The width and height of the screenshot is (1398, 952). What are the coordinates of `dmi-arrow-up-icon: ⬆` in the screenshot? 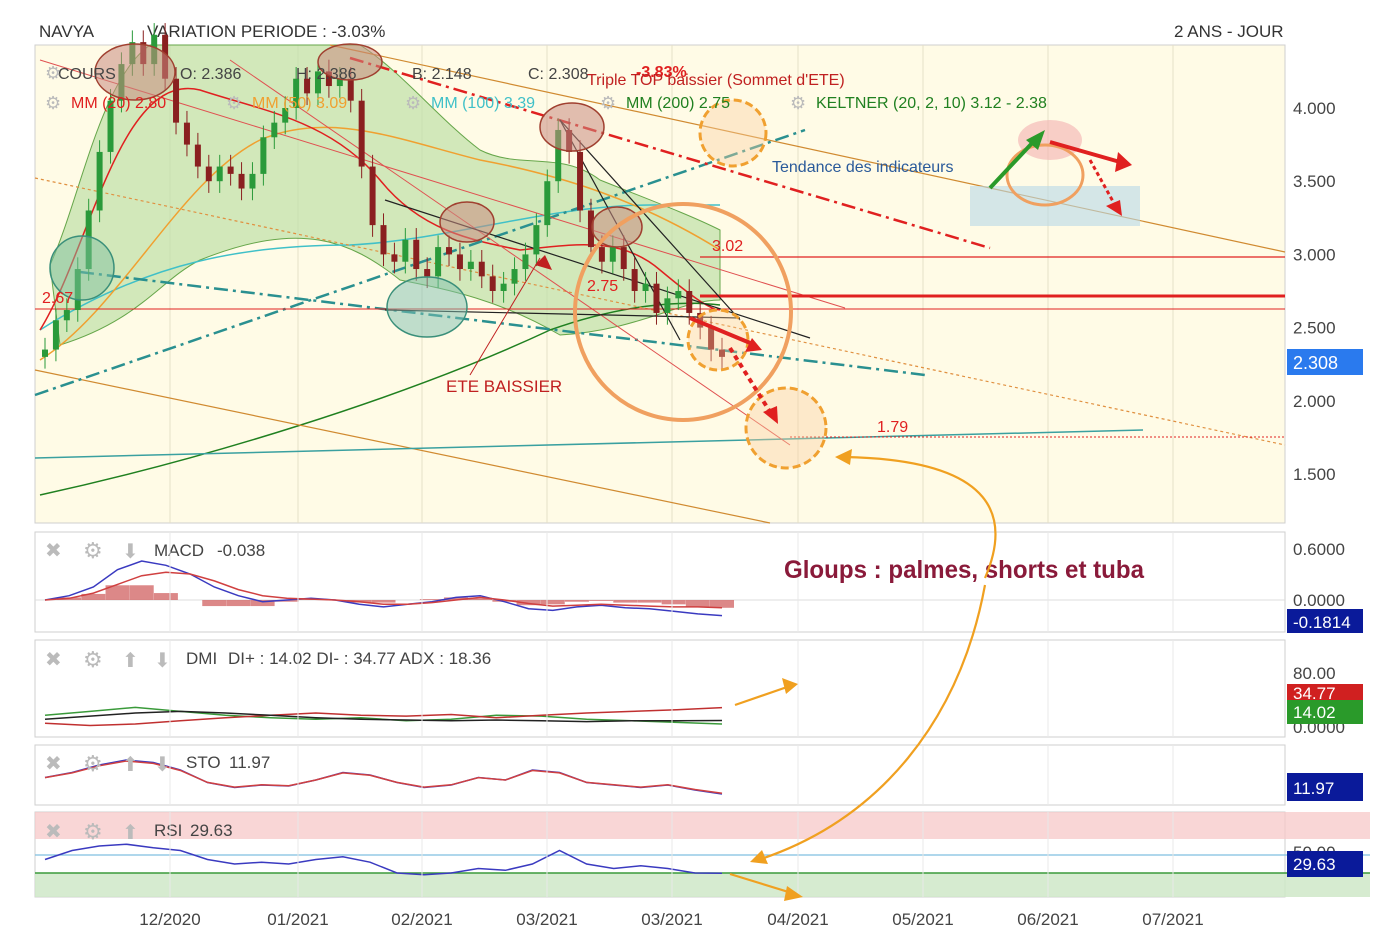 It's located at (130, 661).